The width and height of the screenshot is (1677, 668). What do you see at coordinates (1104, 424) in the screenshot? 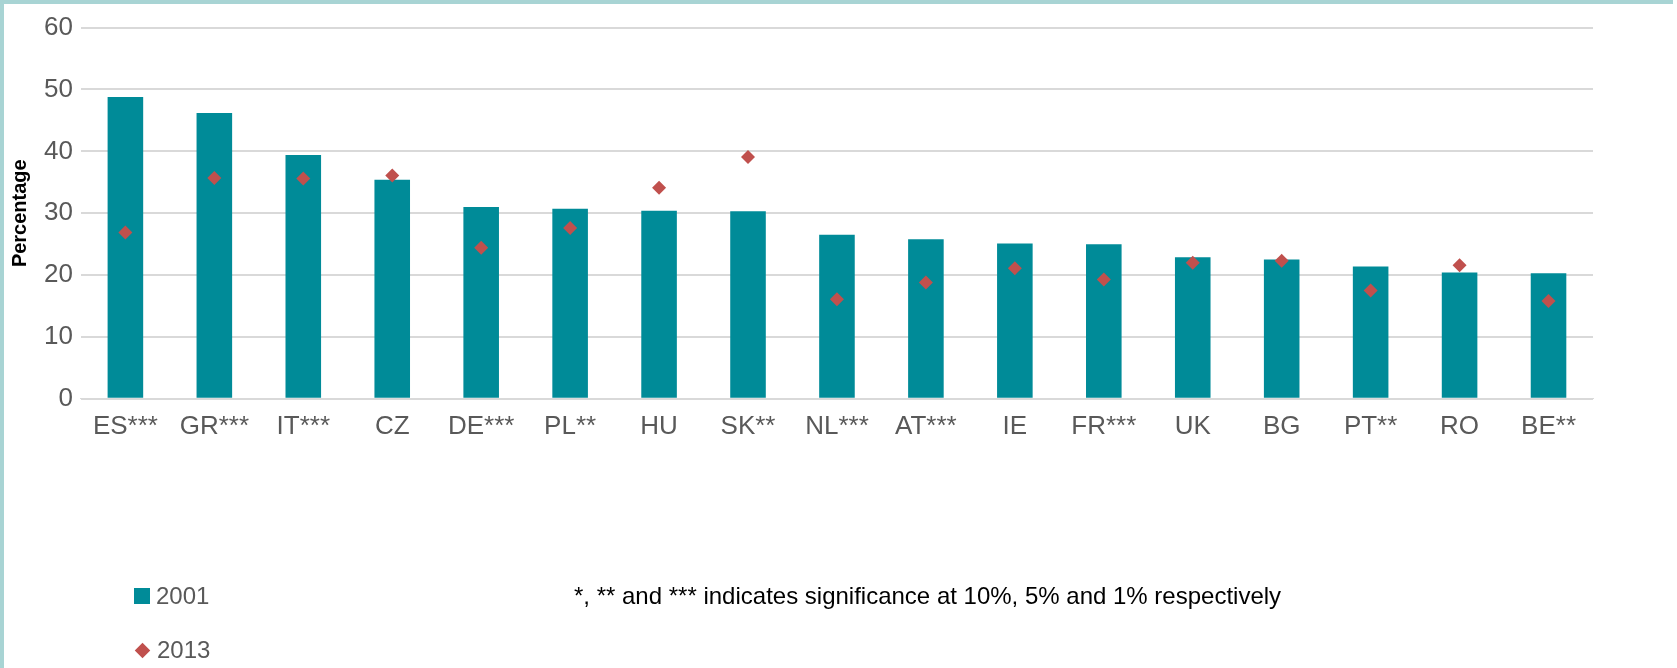
I see `x-tick-label: FR***` at bounding box center [1104, 424].